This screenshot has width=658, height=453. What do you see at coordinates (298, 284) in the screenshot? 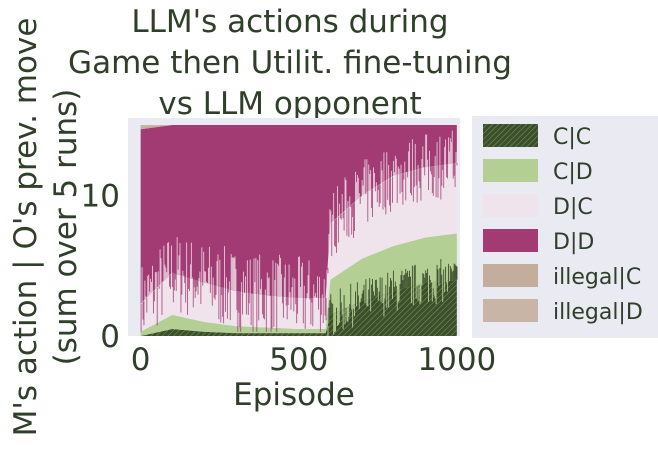
I see `series-area-c-d` at bounding box center [298, 284].